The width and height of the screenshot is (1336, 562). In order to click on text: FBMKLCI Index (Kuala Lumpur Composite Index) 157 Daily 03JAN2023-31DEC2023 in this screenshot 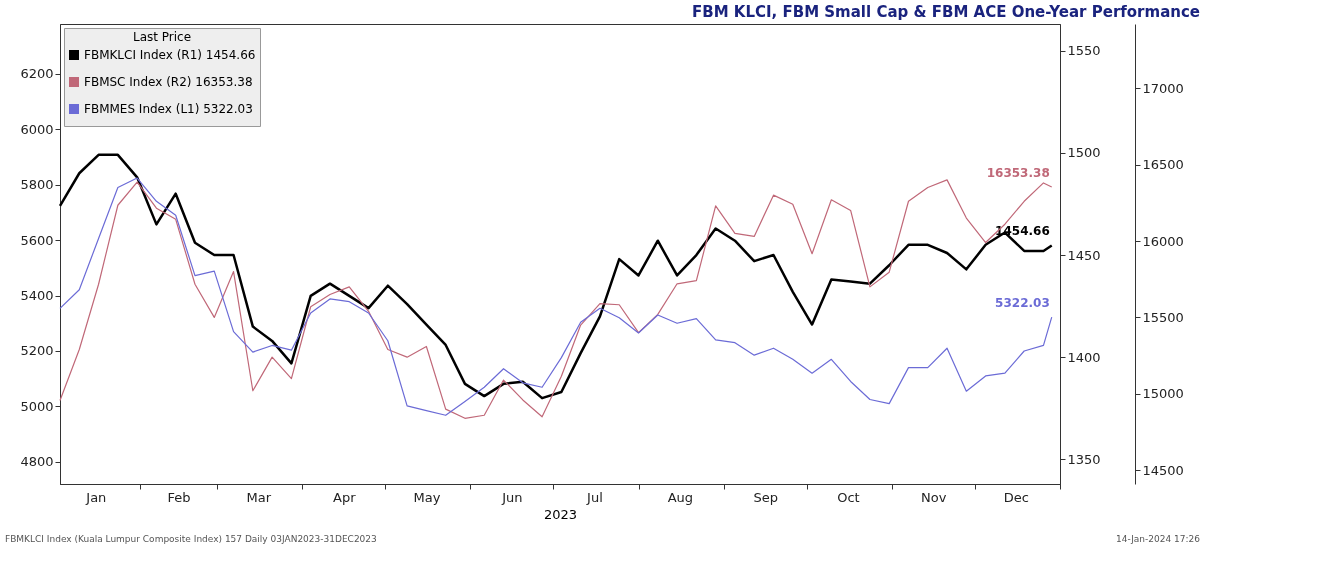, I will do `click(191, 539)`.